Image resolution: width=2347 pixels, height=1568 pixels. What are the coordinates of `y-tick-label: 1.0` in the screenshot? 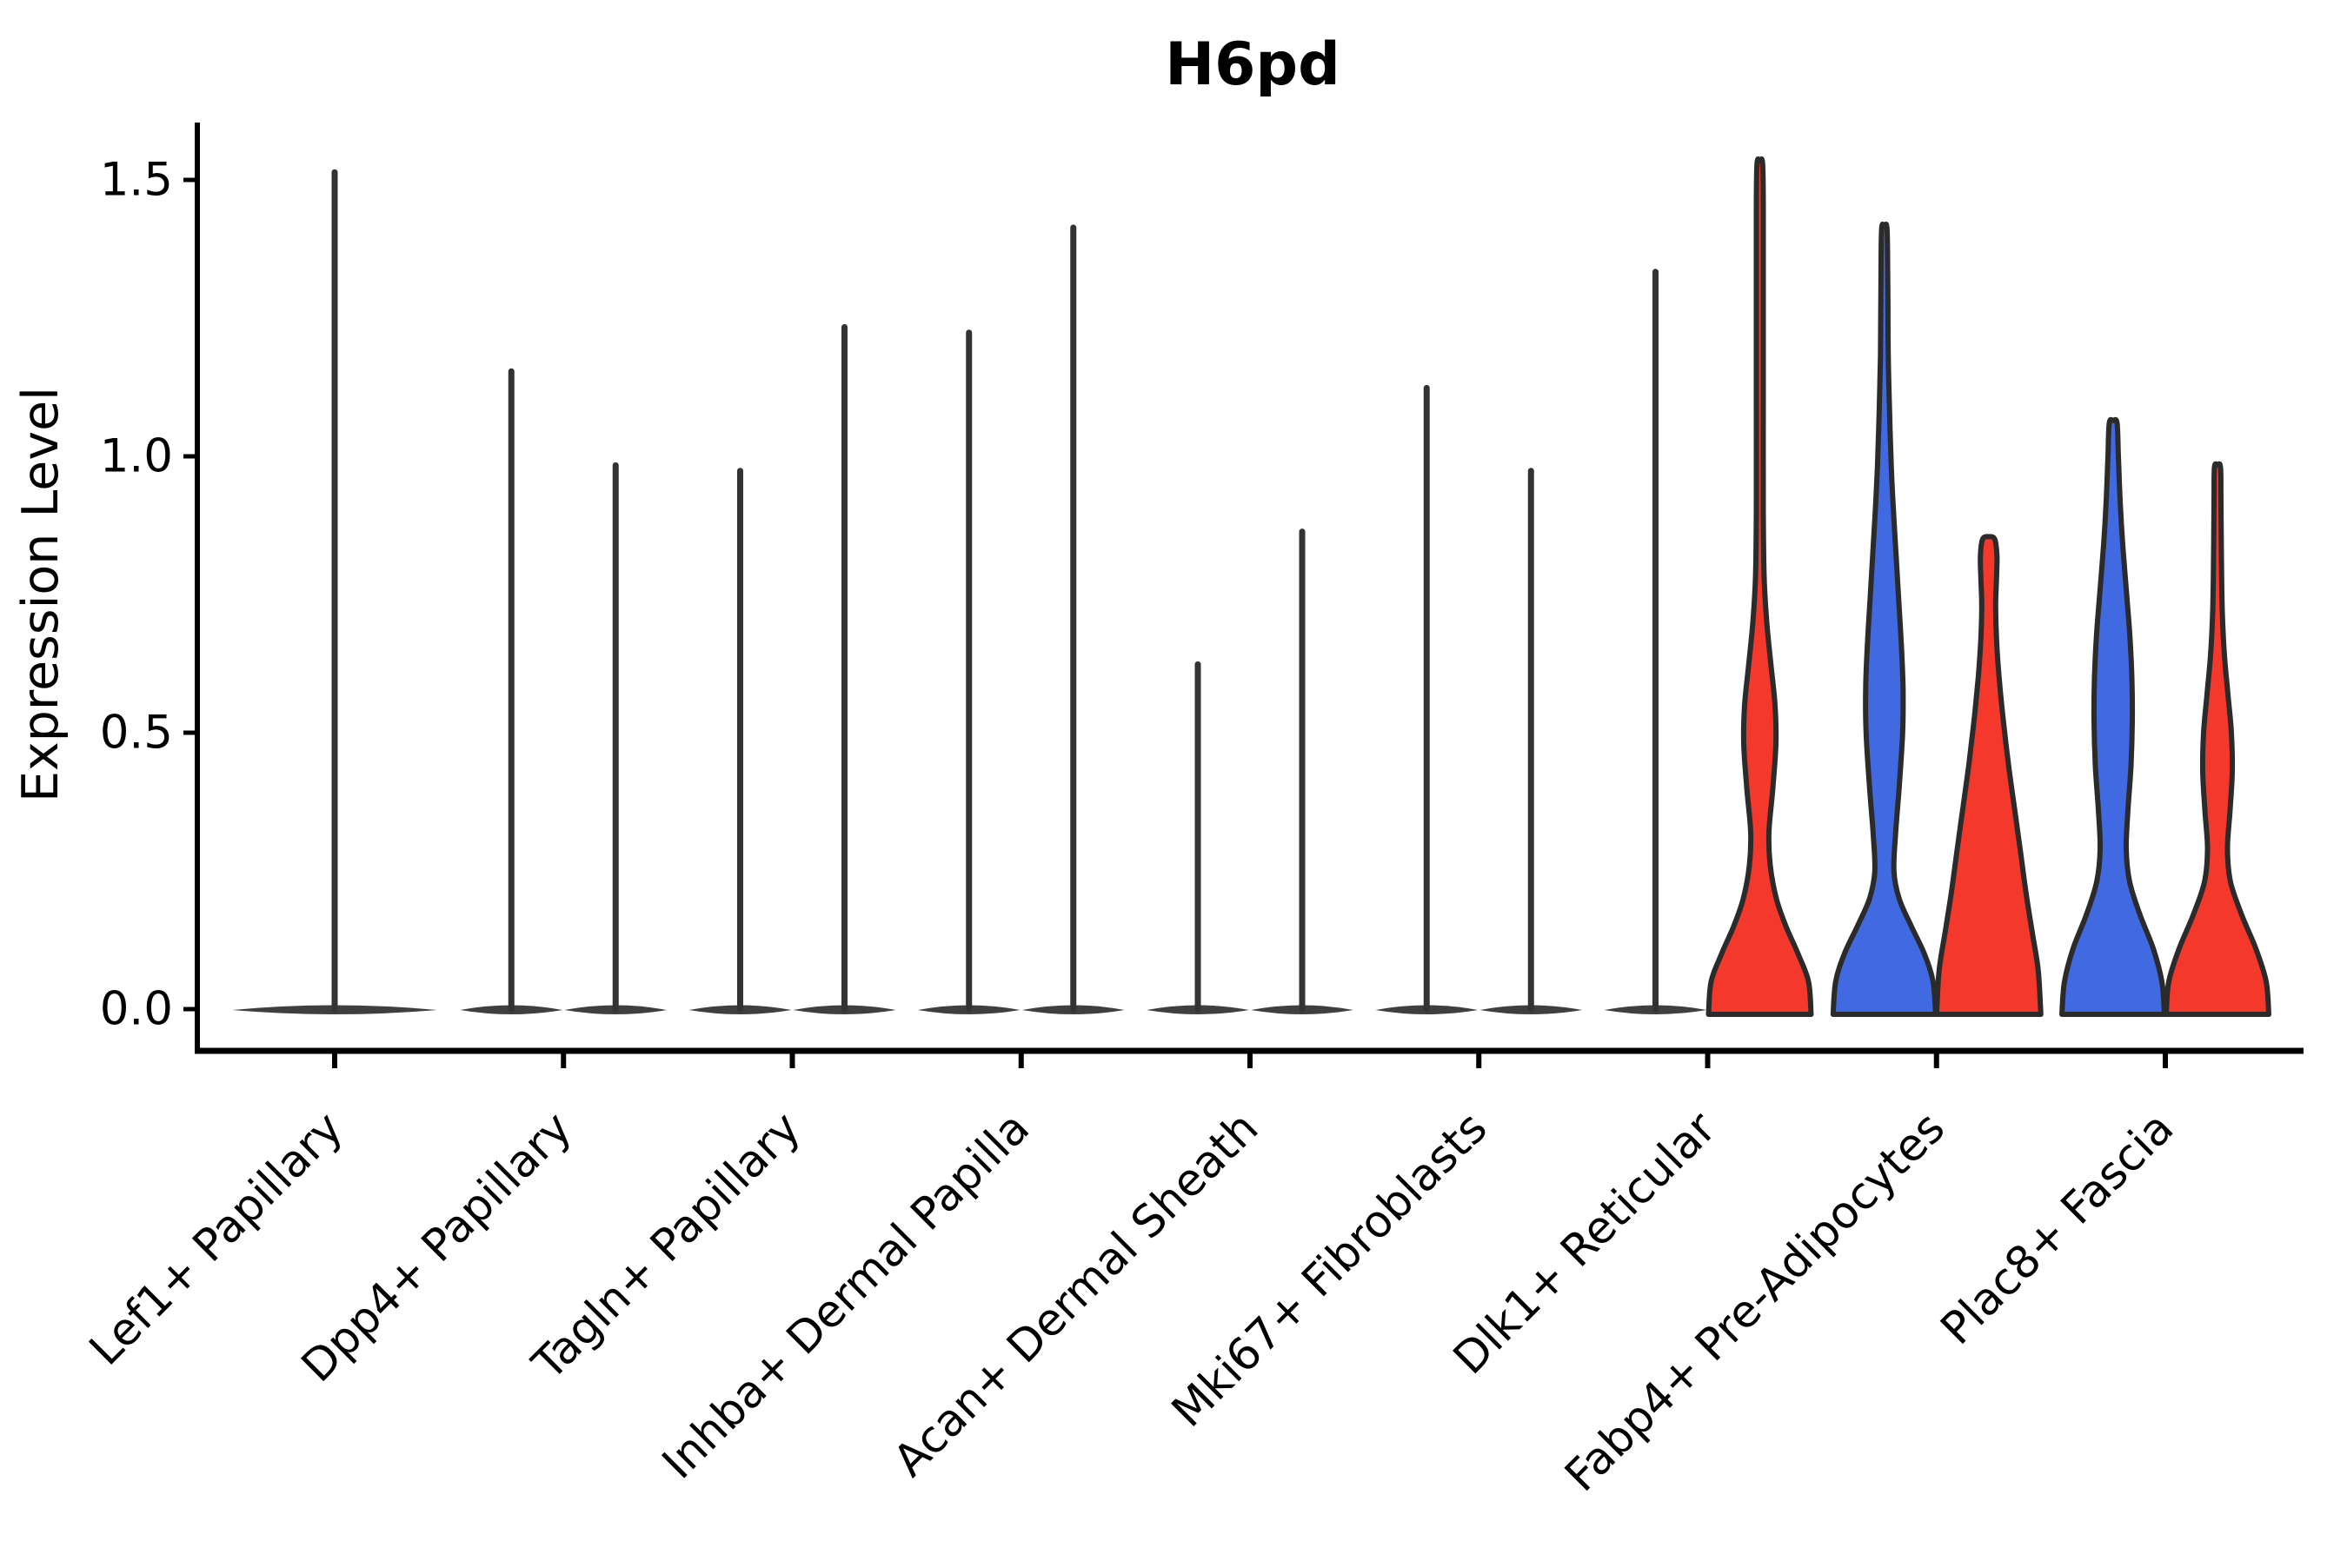 It's located at (136, 456).